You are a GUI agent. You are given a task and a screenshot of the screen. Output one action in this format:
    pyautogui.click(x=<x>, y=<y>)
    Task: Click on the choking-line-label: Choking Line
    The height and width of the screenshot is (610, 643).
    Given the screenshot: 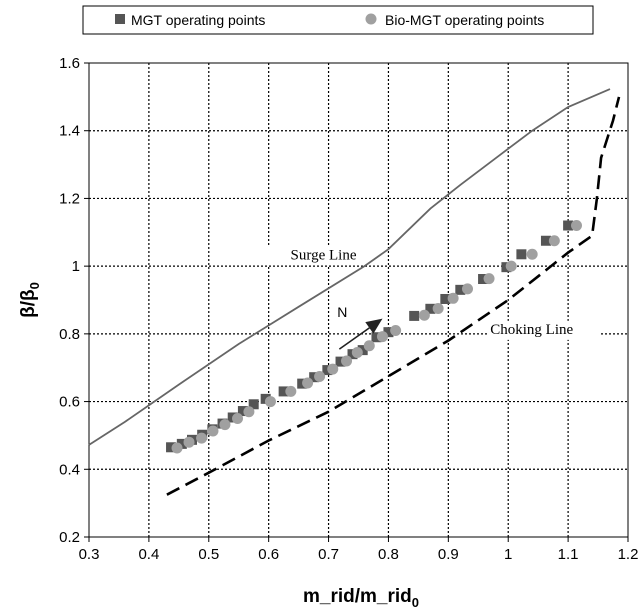 What is the action you would take?
    pyautogui.click(x=531, y=330)
    